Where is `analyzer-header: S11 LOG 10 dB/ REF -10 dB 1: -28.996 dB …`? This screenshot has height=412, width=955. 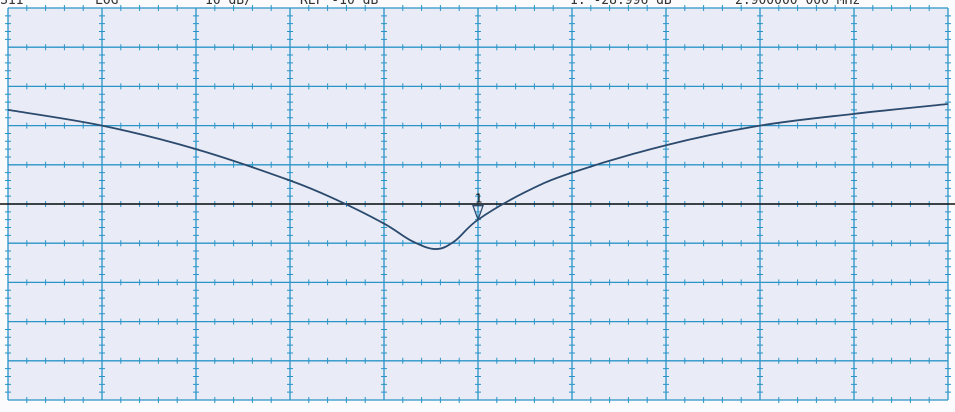 analyzer-header: S11 LOG 10 dB/ REF -10 dB 1: -28.996 dB … is located at coordinates (477, 4).